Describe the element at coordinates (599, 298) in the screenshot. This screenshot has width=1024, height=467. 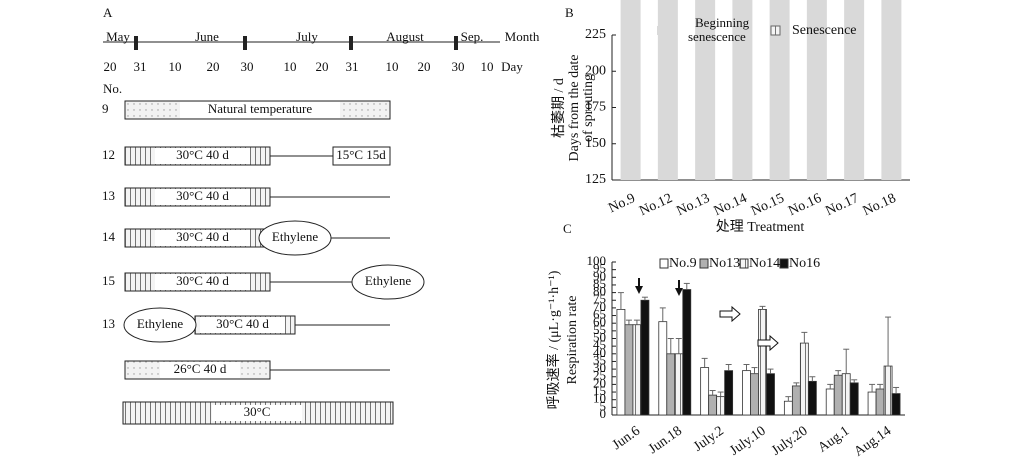
I see `y-tick-label: 75` at that location.